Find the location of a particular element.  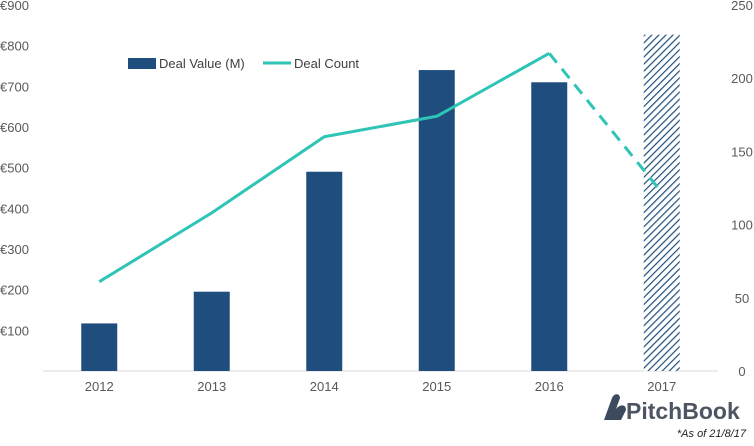

pitchbook-logo-icon is located at coordinates (615, 407).